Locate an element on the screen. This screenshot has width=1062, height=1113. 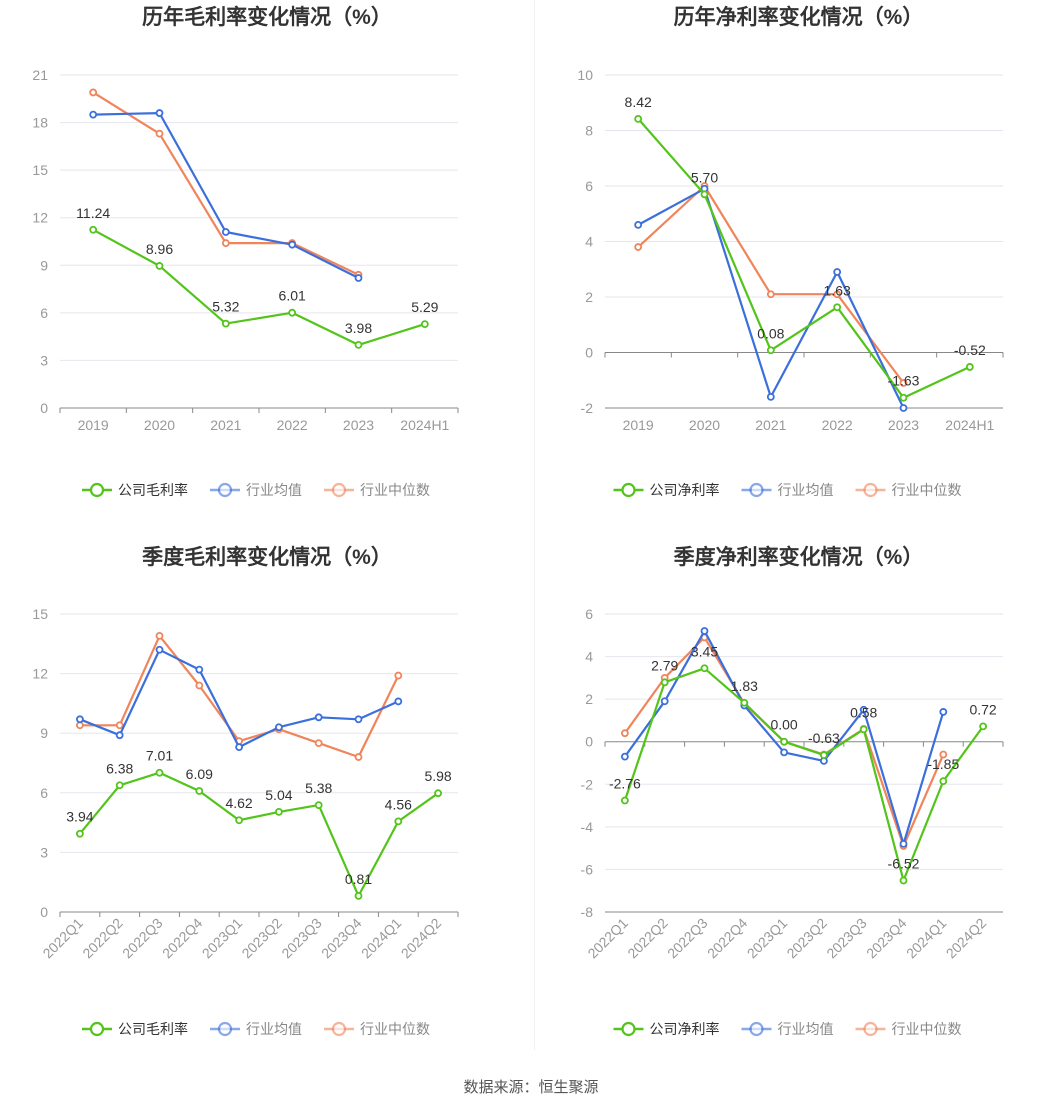
data-label: 5.70 is located at coordinates (704, 177).